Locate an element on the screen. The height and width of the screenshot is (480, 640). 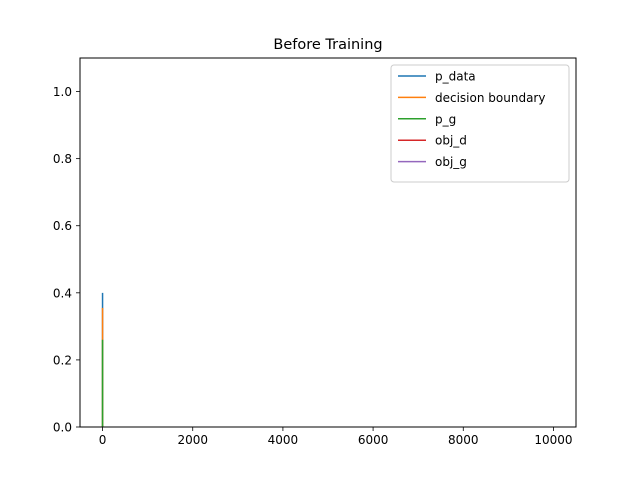
chart-title: Before Training is located at coordinates (327, 45).